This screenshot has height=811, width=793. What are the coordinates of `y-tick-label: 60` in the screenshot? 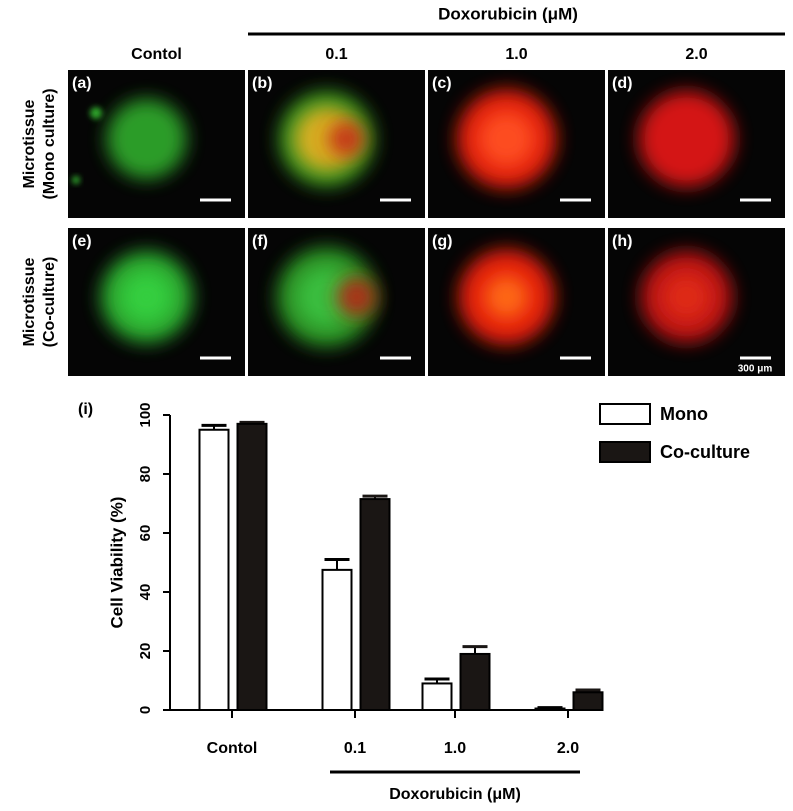 It's located at (145, 533).